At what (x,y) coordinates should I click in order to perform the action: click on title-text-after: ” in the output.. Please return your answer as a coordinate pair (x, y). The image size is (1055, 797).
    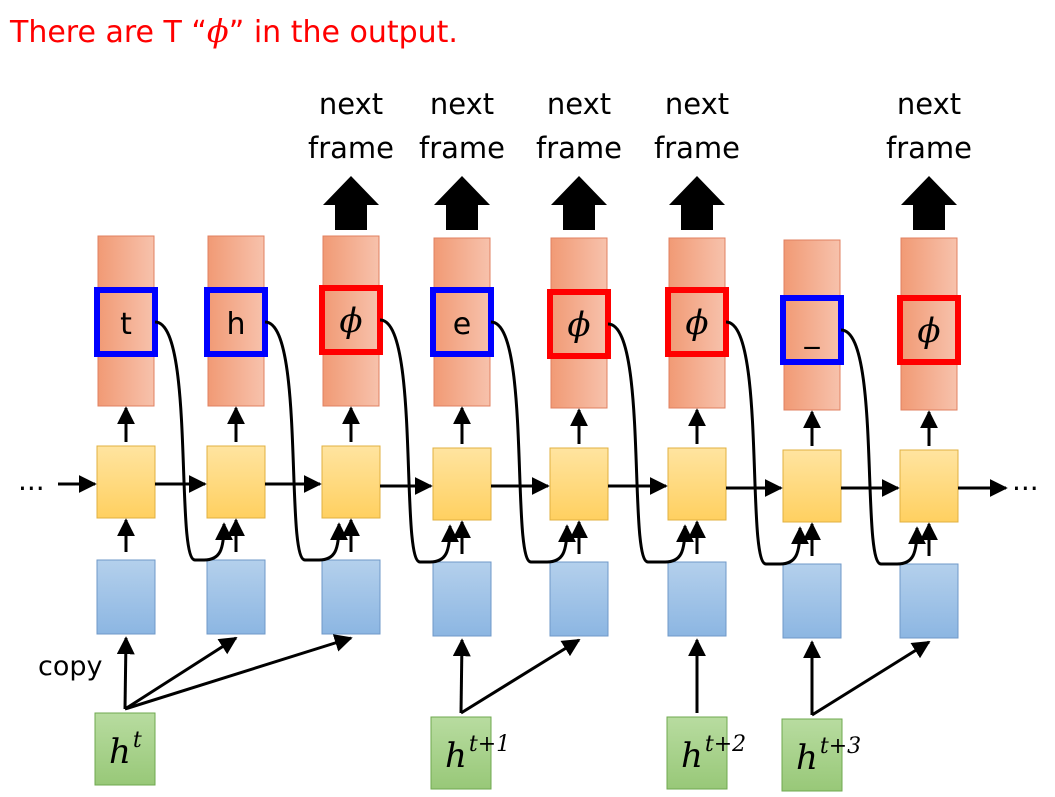
    Looking at the image, I should click on (343, 32).